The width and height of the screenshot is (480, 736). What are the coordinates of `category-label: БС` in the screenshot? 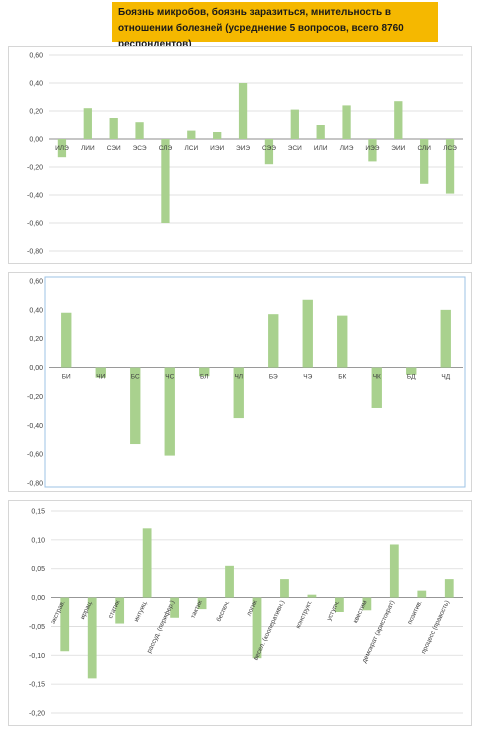 It's located at (135, 377).